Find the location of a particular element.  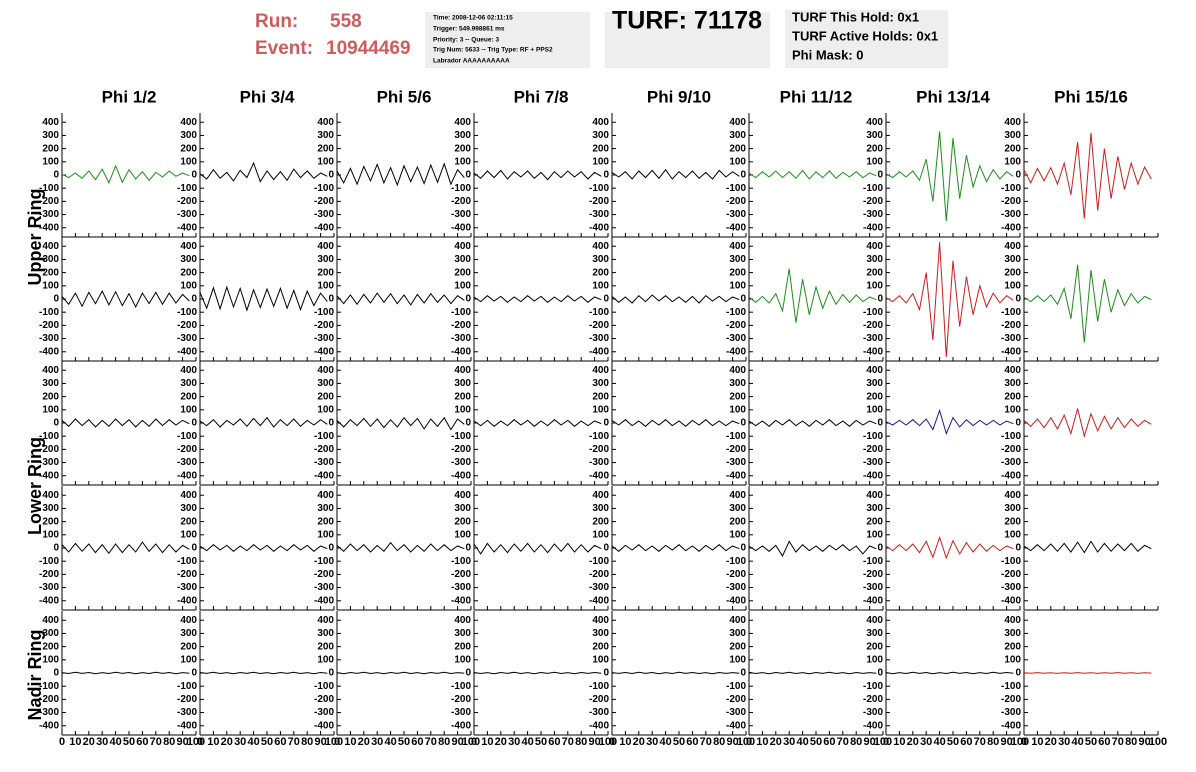

x-tick-label: 20 is located at coordinates (1051, 742).